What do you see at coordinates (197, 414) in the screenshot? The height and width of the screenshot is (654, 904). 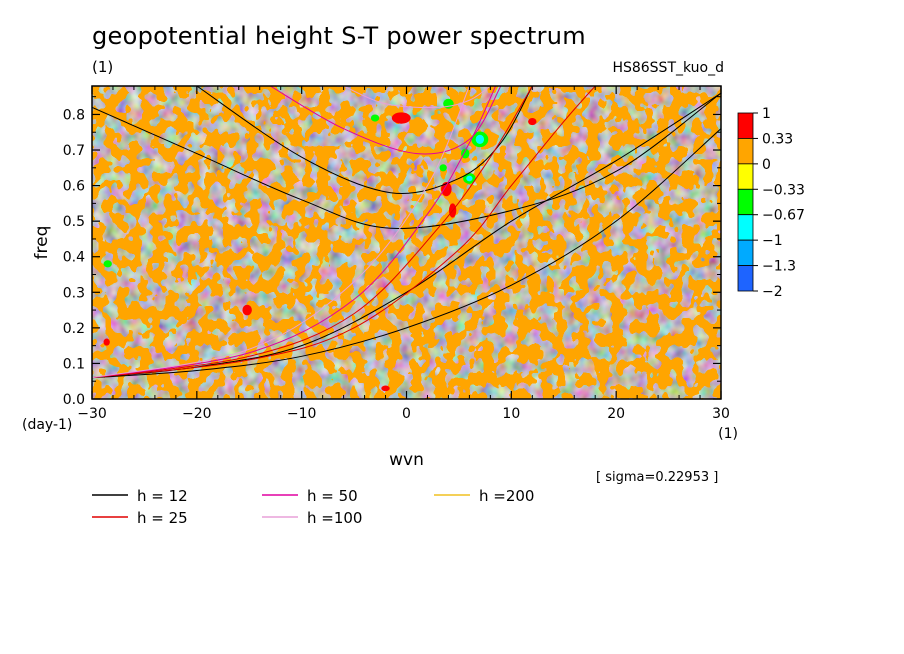 I see `x-tick-label: −20` at bounding box center [197, 414].